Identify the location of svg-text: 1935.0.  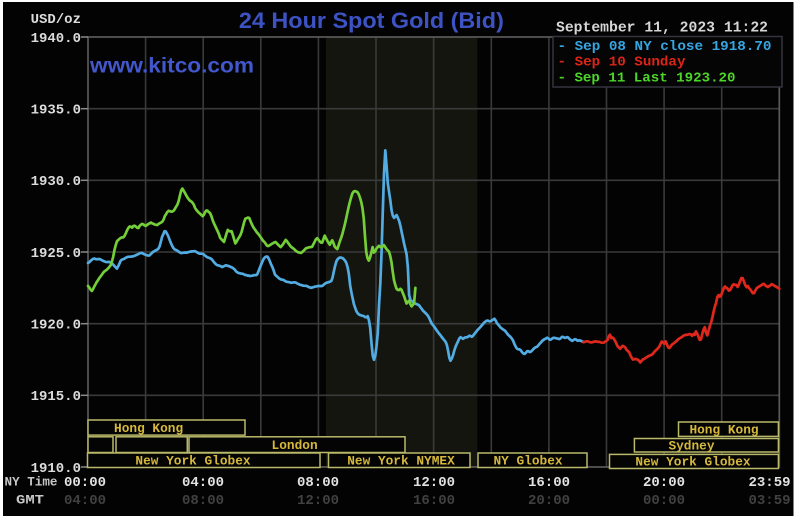
(56, 111).